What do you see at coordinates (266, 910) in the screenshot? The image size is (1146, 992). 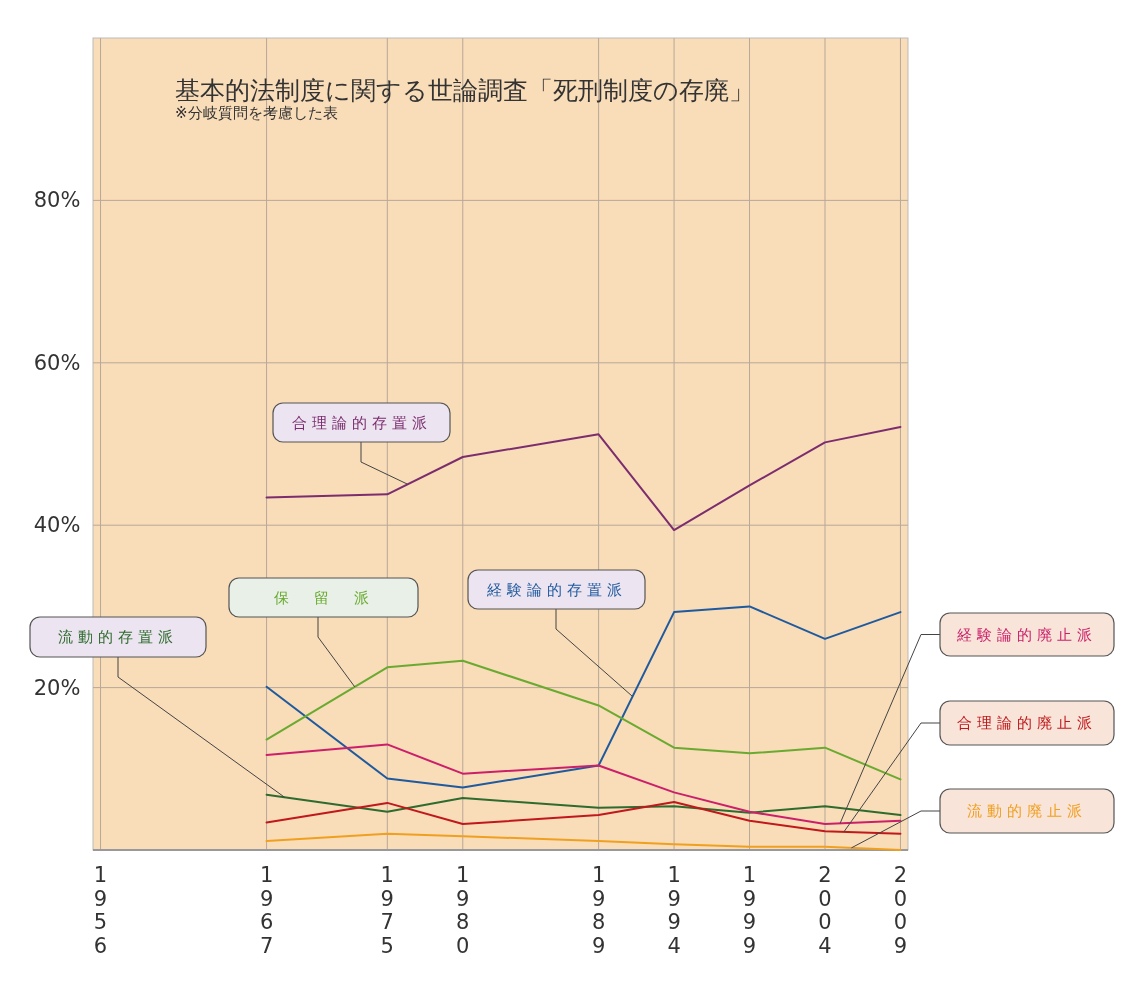 I see `x-tick-label: 1 9 6 7` at bounding box center [266, 910].